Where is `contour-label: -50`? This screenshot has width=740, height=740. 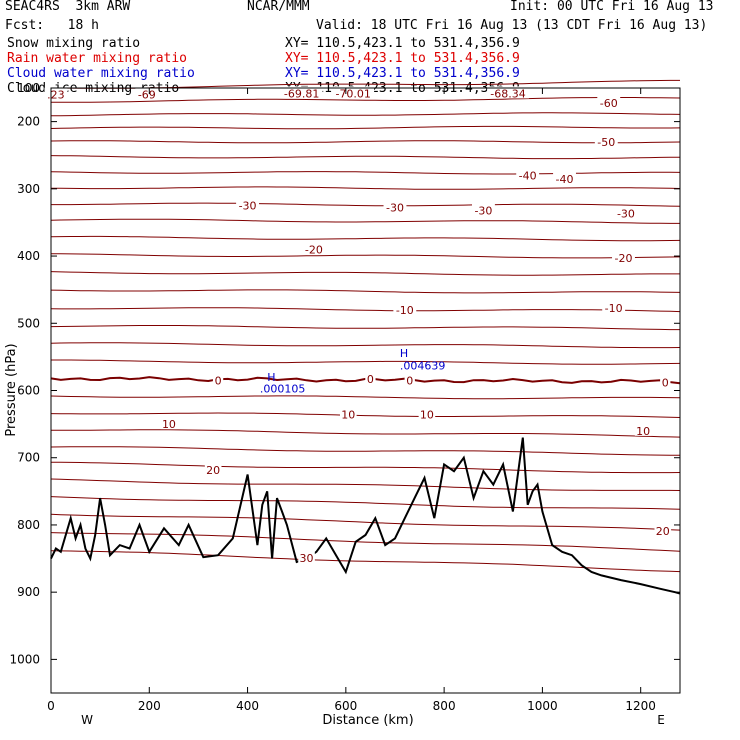
contour-label: -50 is located at coordinates (606, 142).